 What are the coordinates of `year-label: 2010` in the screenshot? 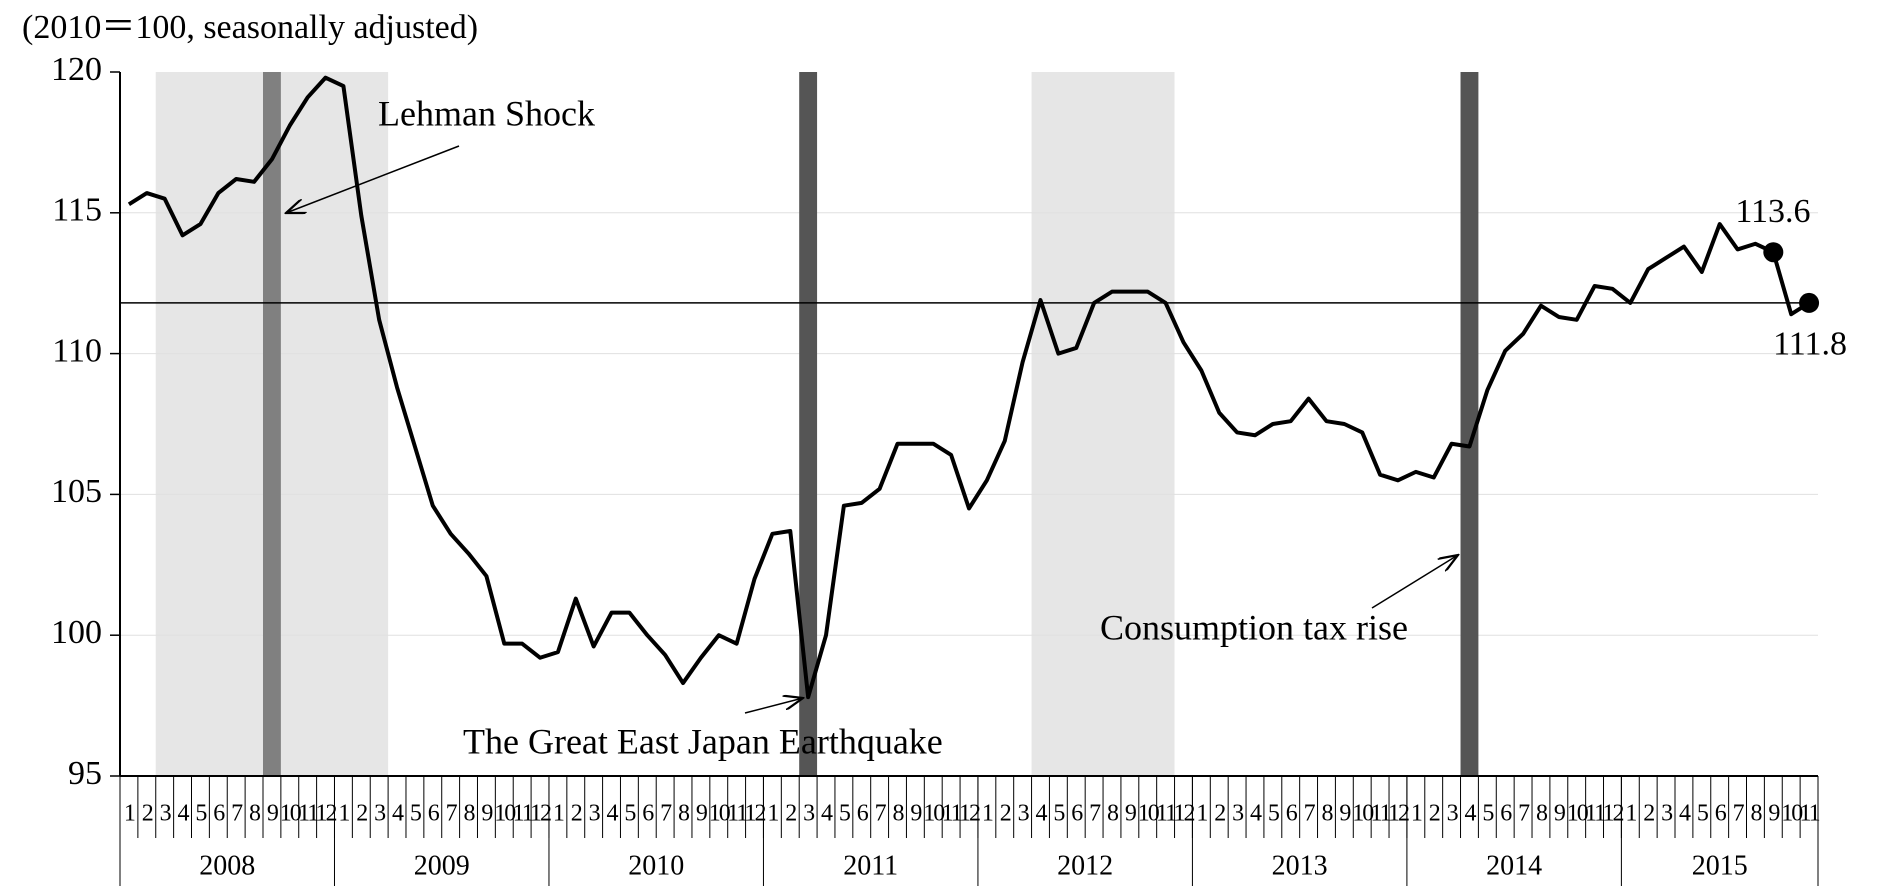 It's located at (656, 865).